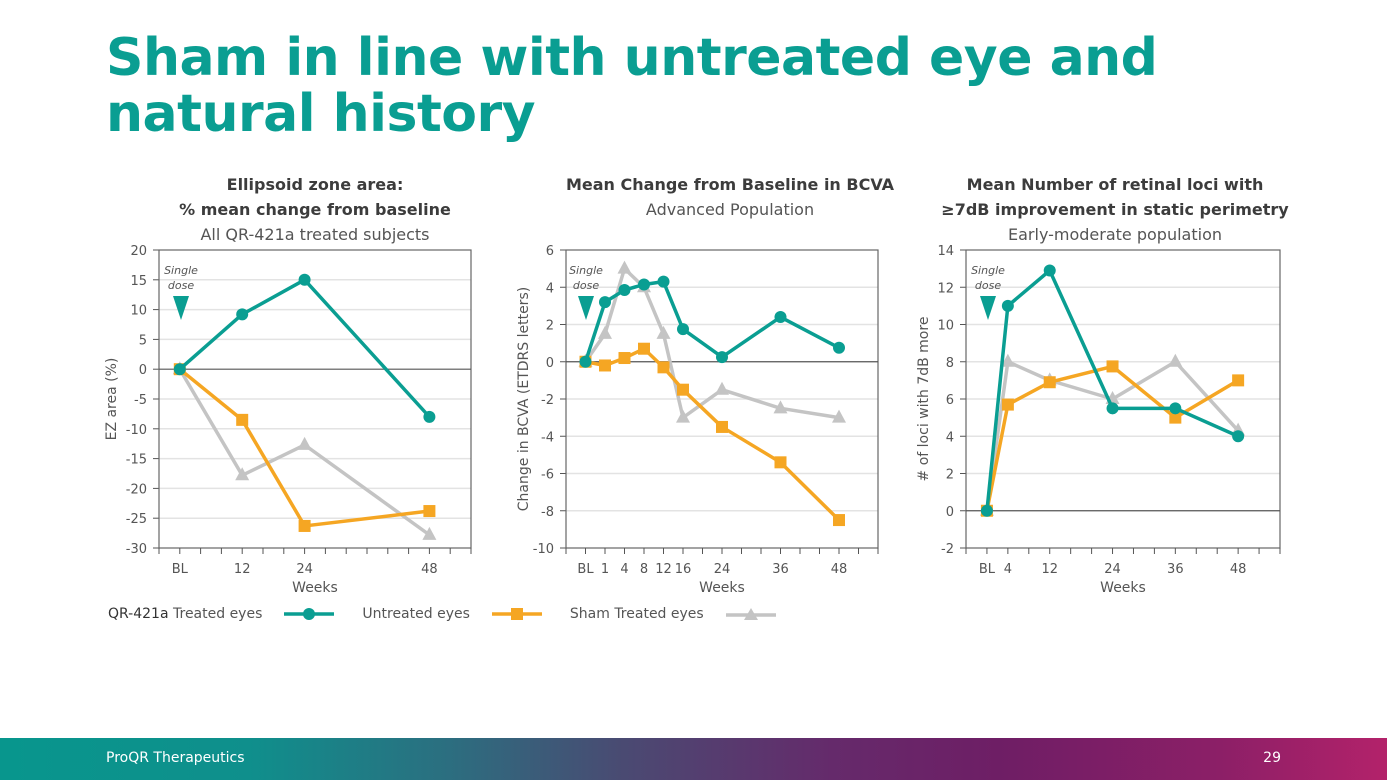  What do you see at coordinates (136, 460) in the screenshot?
I see `y-tick-label: -15` at bounding box center [136, 460].